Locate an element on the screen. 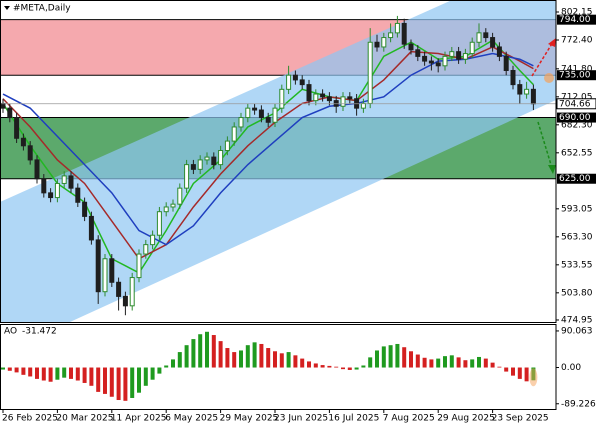 Image resolution: width=596 pixels, height=429 pixels. x-tick-label: 16 Jul 2025 is located at coordinates (353, 419).